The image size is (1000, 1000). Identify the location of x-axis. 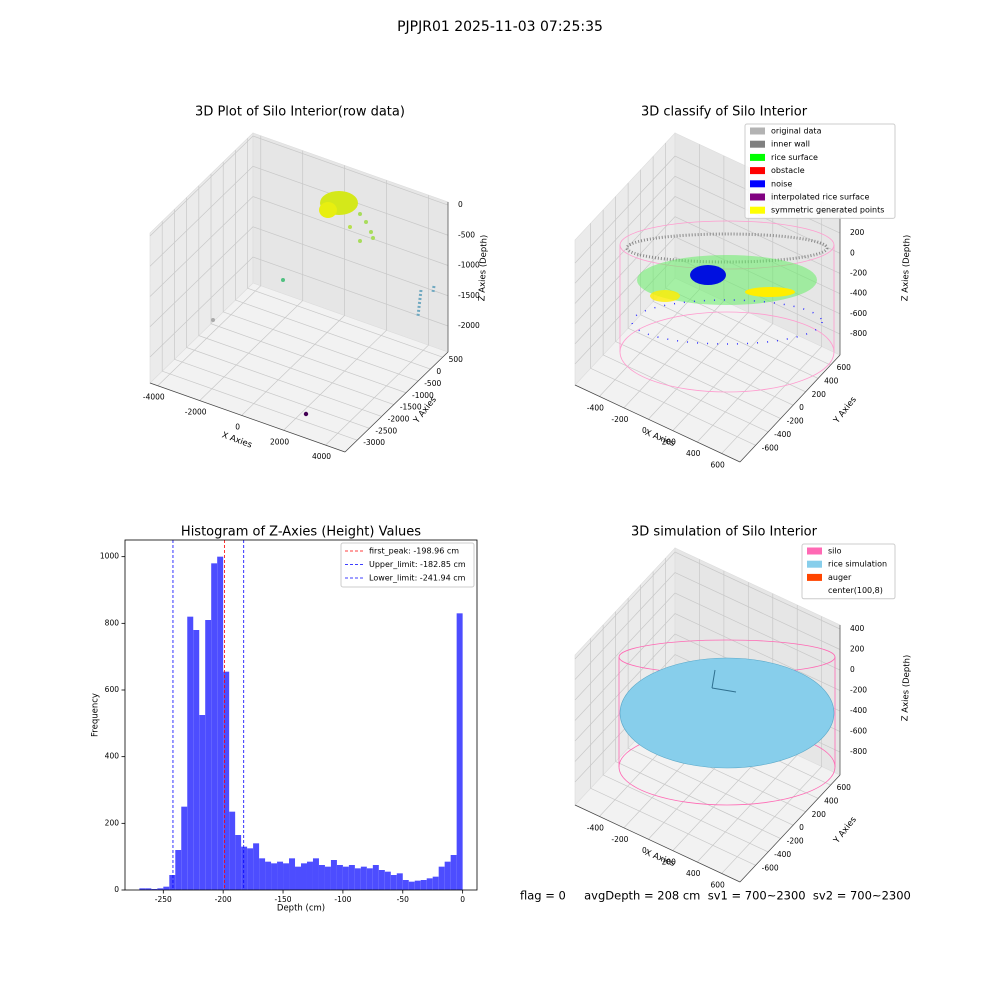
(247, 417).